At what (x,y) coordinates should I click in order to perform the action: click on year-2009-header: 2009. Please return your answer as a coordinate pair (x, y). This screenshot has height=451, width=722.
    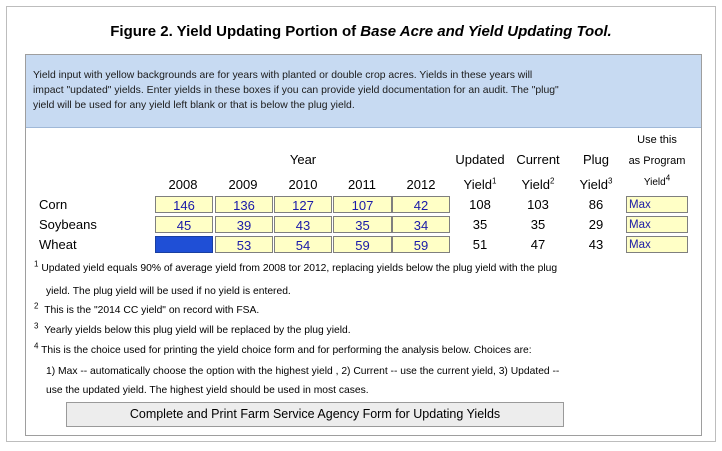
    Looking at the image, I should click on (243, 184).